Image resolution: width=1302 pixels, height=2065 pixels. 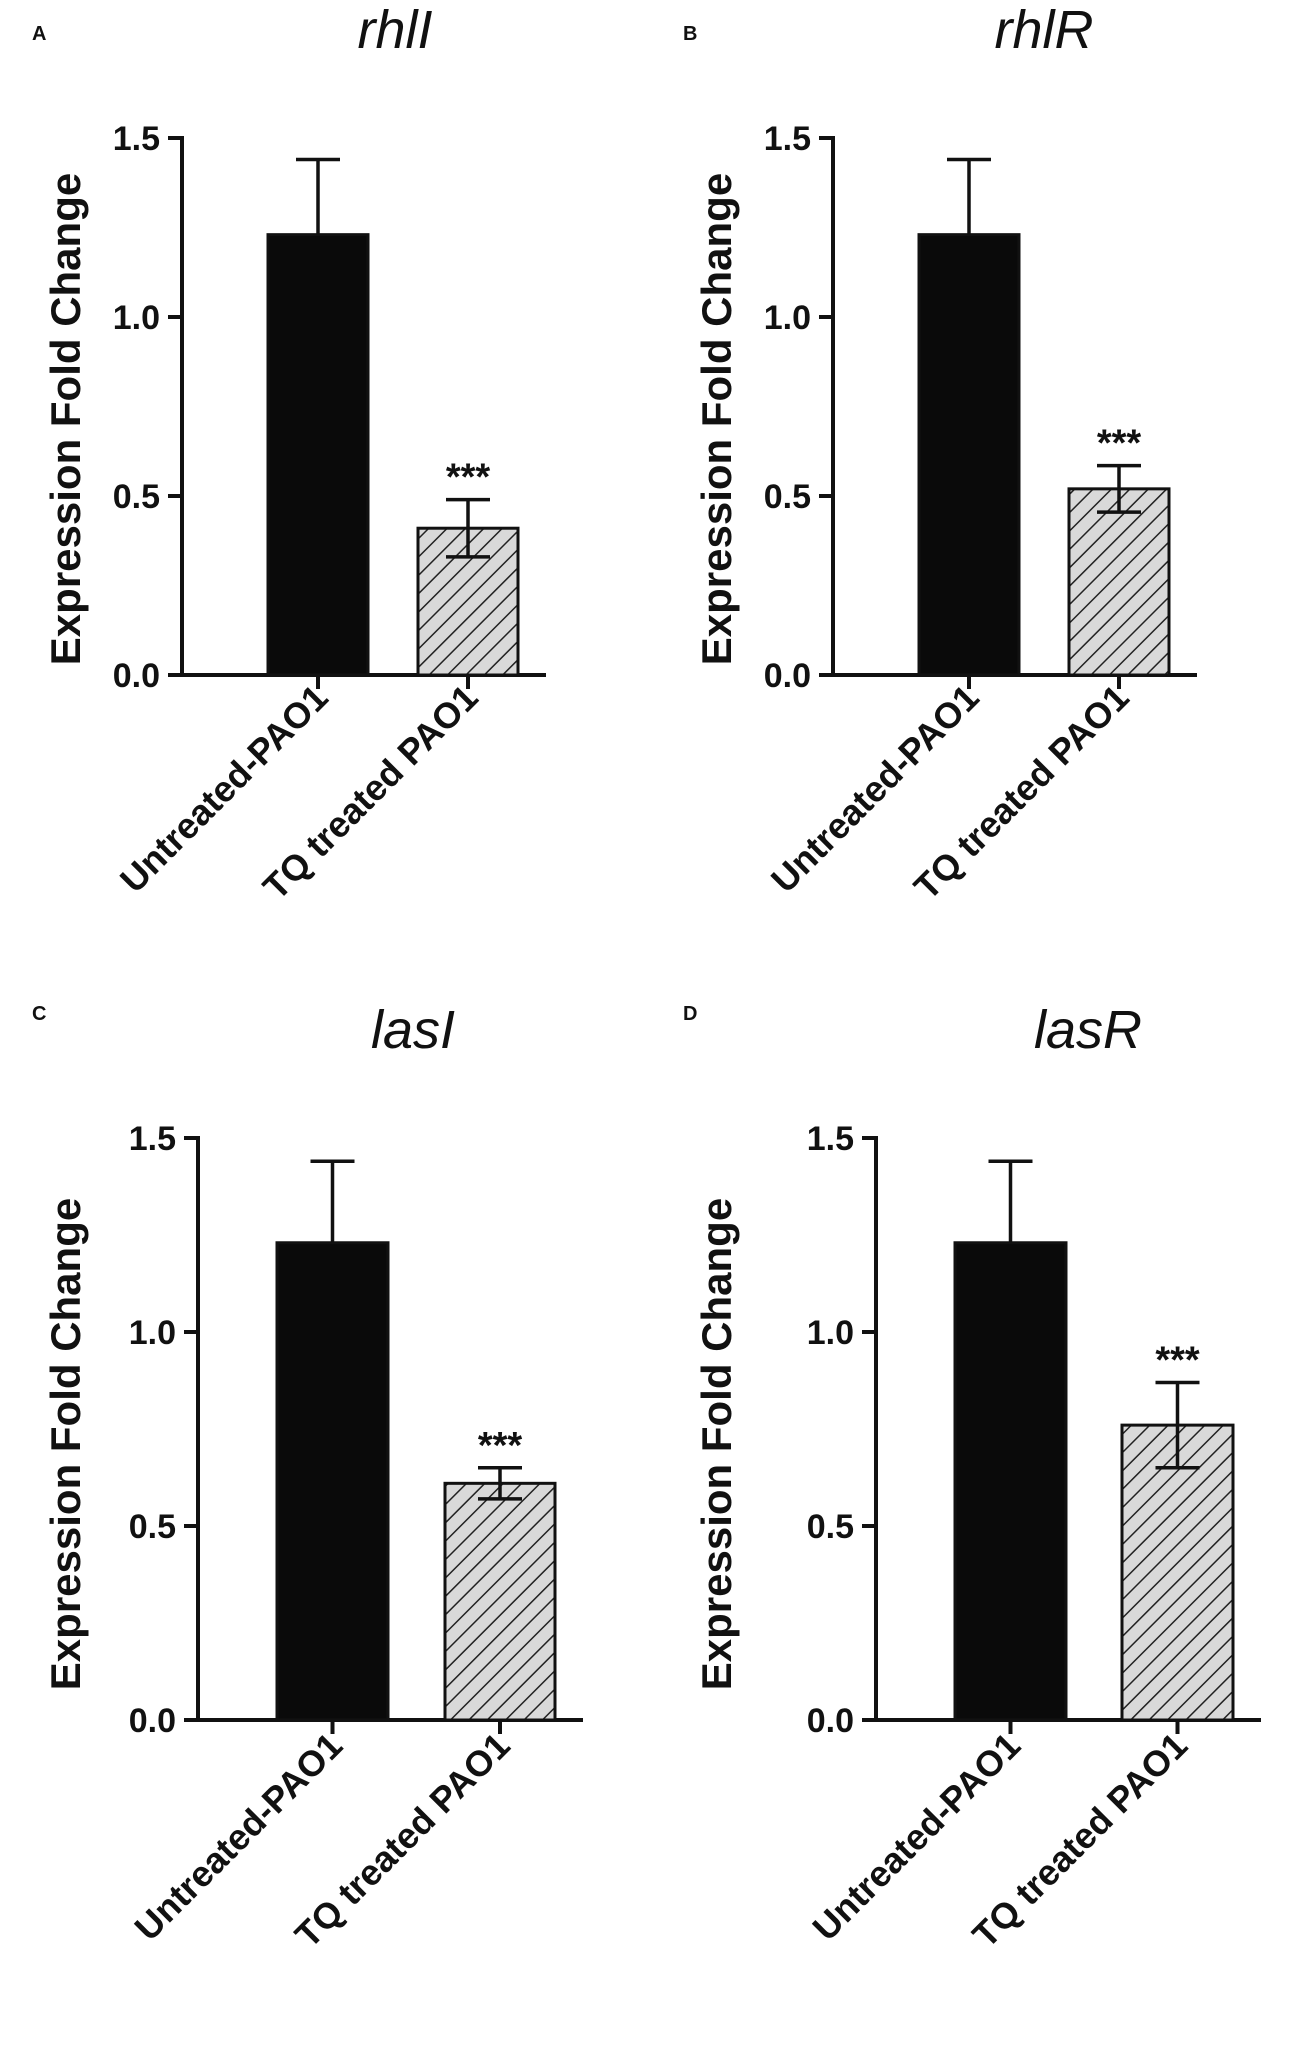 I want to click on chart-title: rhlI, so click(x=394, y=30).